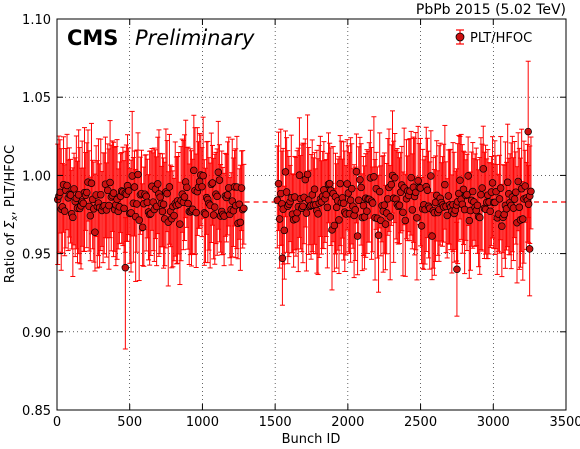 This screenshot has width=580, height=449. I want to click on legend-marker, so click(460, 37).